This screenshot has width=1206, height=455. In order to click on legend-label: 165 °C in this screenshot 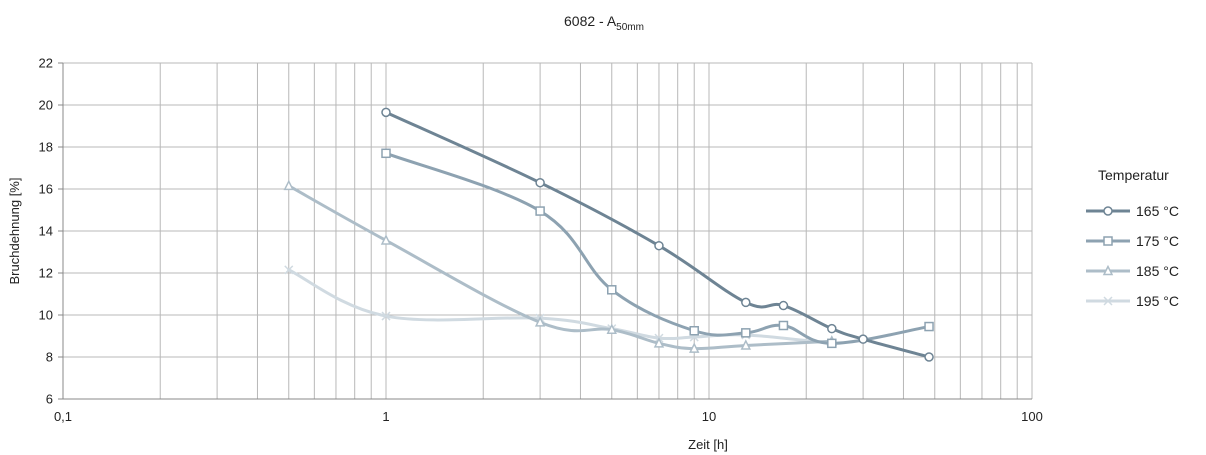, I will do `click(1157, 211)`.